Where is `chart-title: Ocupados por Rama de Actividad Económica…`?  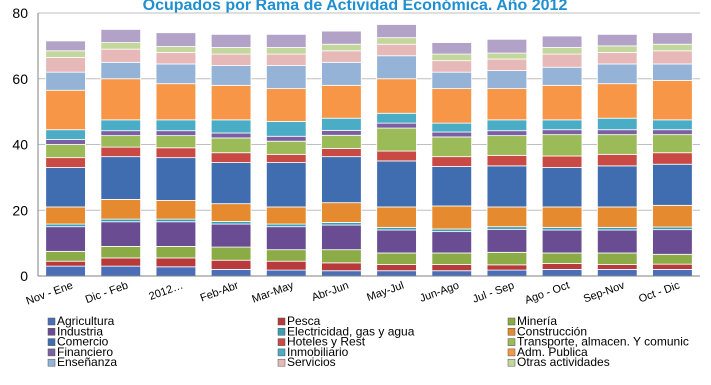
chart-title: Ocupados por Rama de Actividad Económica… is located at coordinates (355, 7).